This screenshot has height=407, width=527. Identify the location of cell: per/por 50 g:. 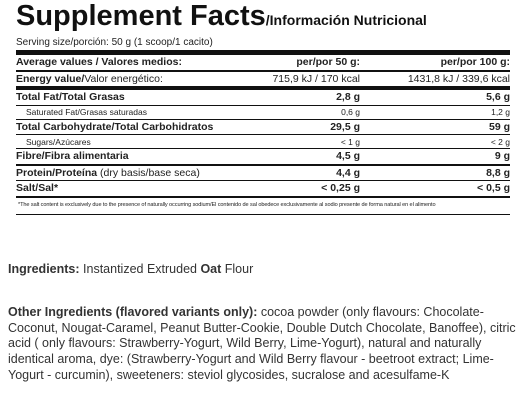
(316, 63).